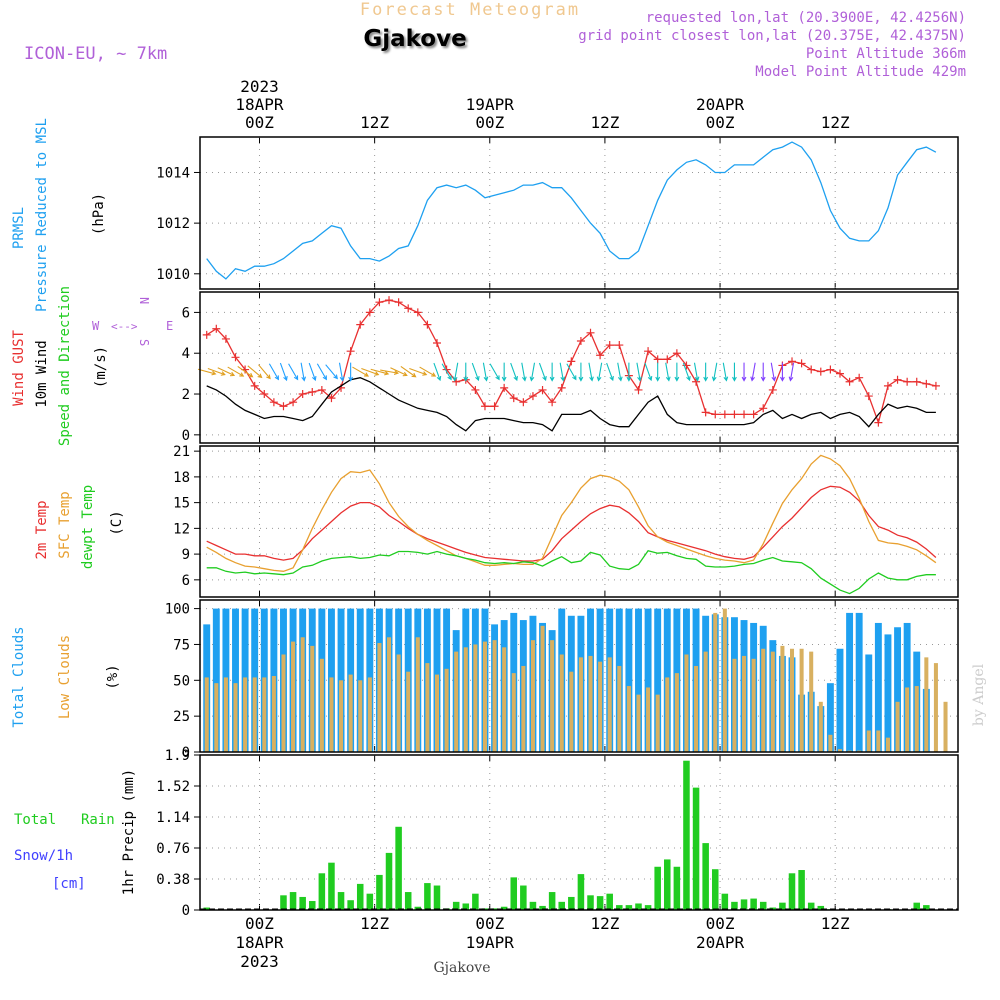  Describe the element at coordinates (177, 610) in the screenshot. I see `y-tick-label: 100` at that location.